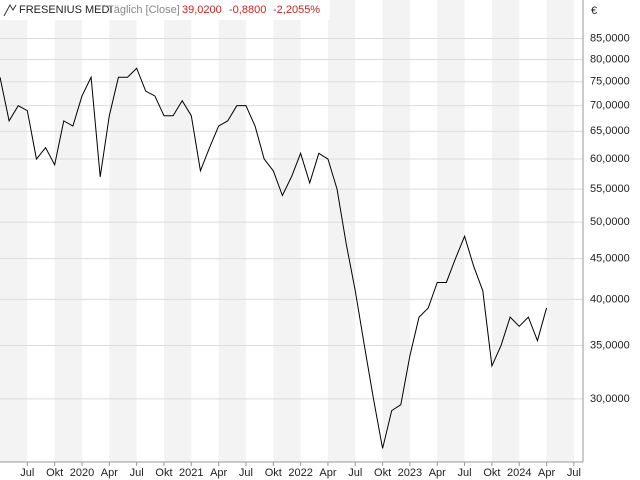 The width and height of the screenshot is (640, 480). What do you see at coordinates (594, 11) in the screenshot?
I see `y-unit: €` at bounding box center [594, 11].